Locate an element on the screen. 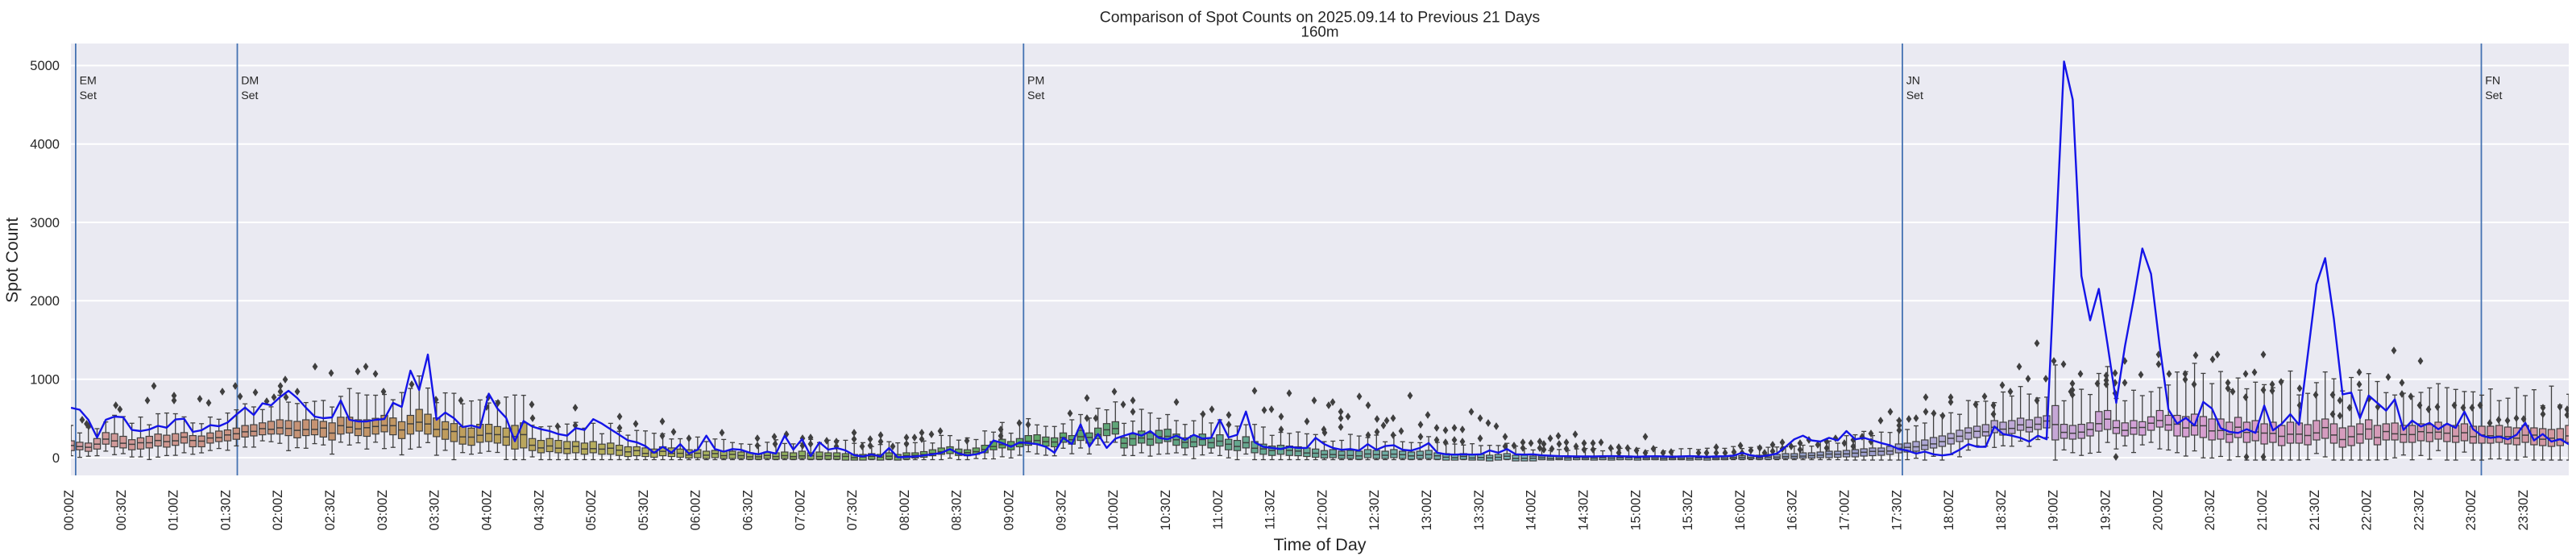 The image size is (2576, 560). svg-text: 23:00Z is located at coordinates (2471, 511).